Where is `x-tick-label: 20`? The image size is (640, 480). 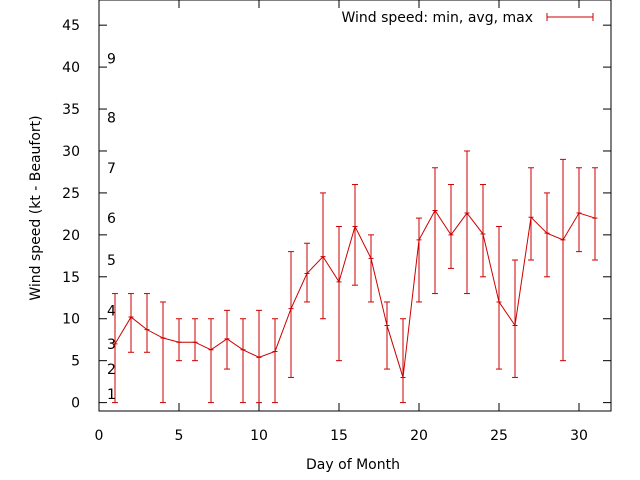
x-tick-label: 20 is located at coordinates (419, 436).